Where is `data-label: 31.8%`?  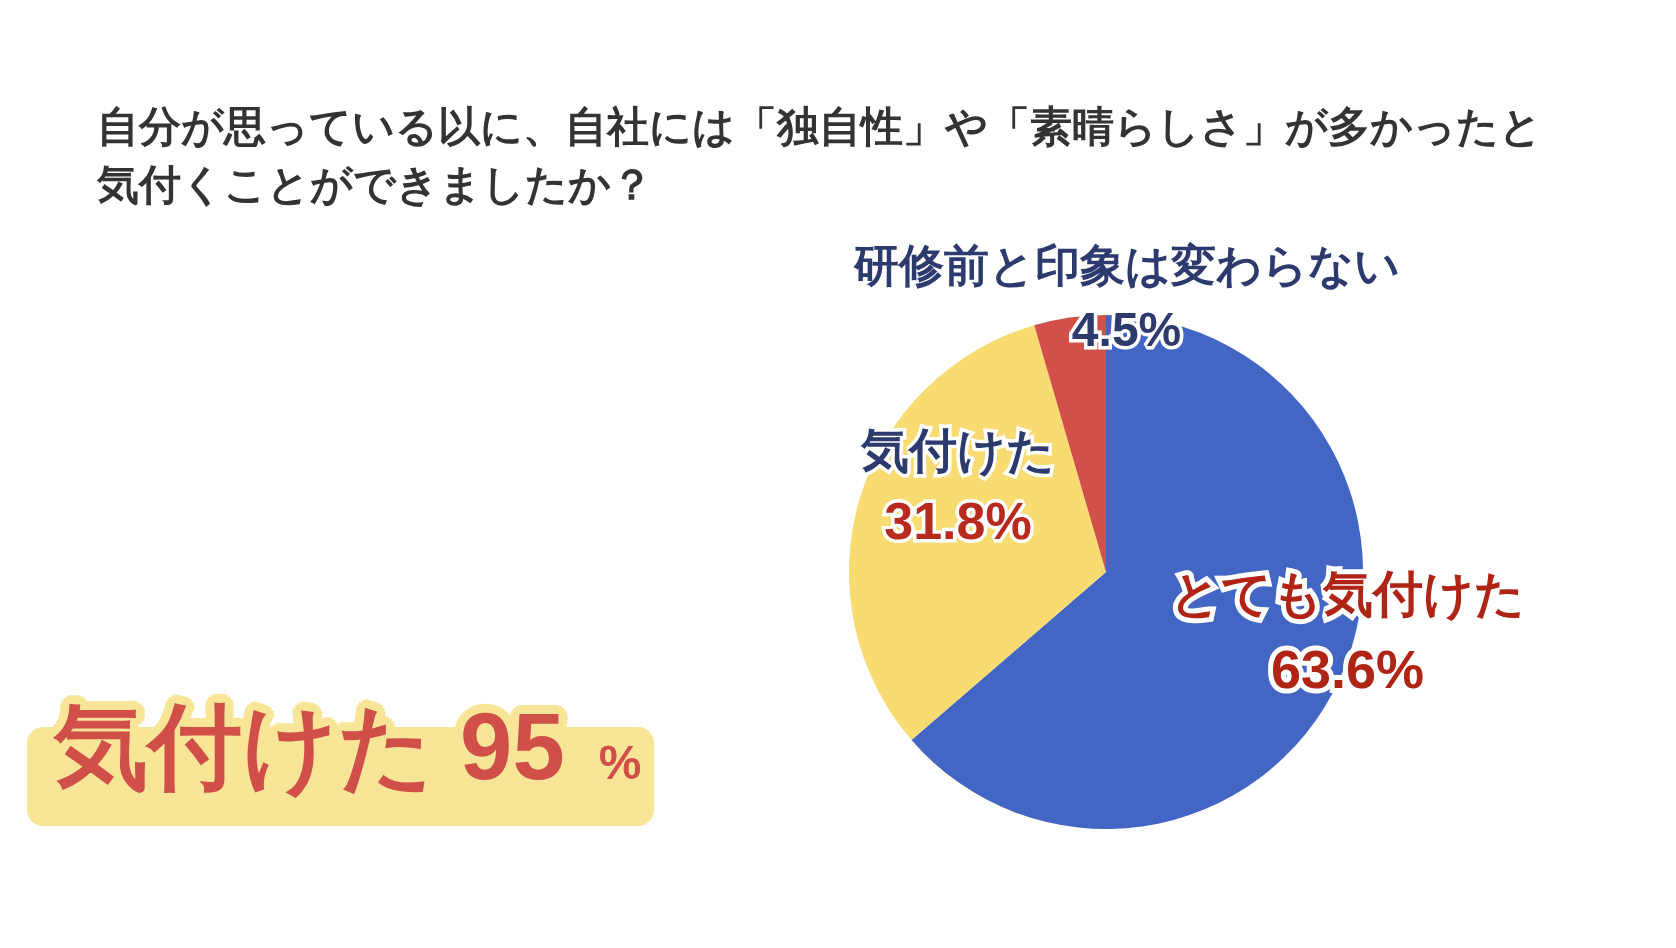
data-label: 31.8% is located at coordinates (958, 521).